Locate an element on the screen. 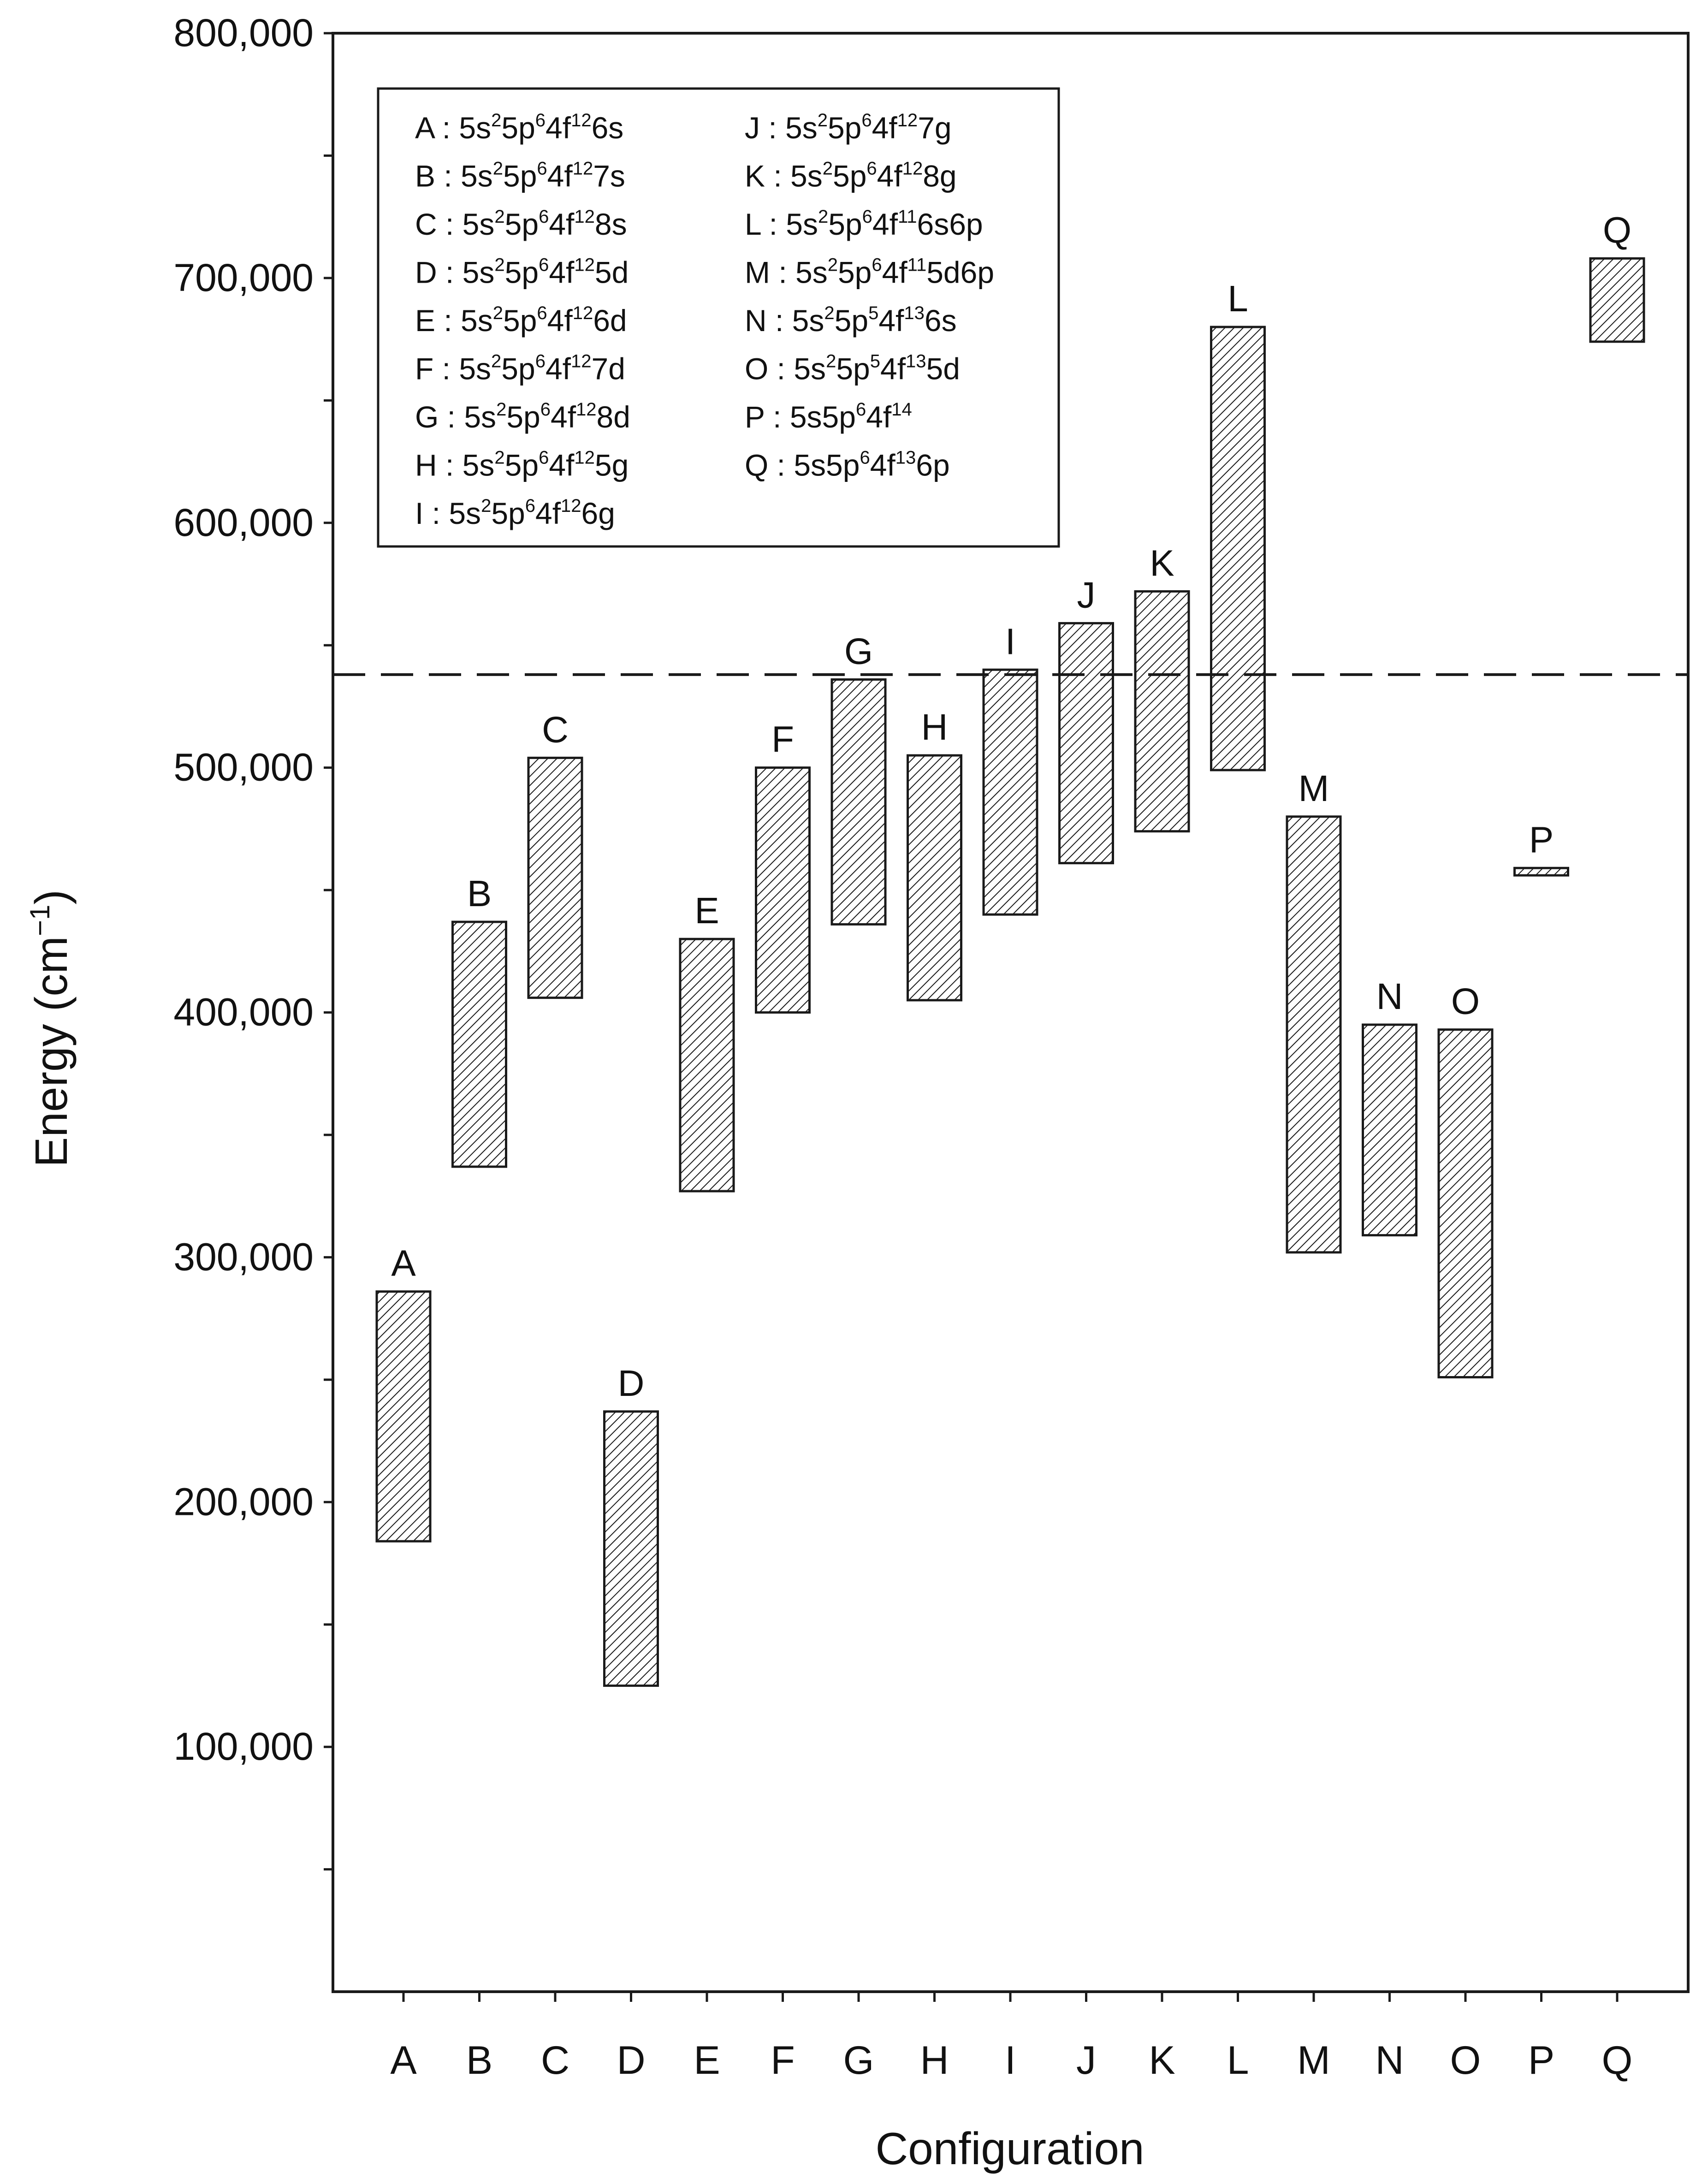  bar-label: H is located at coordinates (934, 727).